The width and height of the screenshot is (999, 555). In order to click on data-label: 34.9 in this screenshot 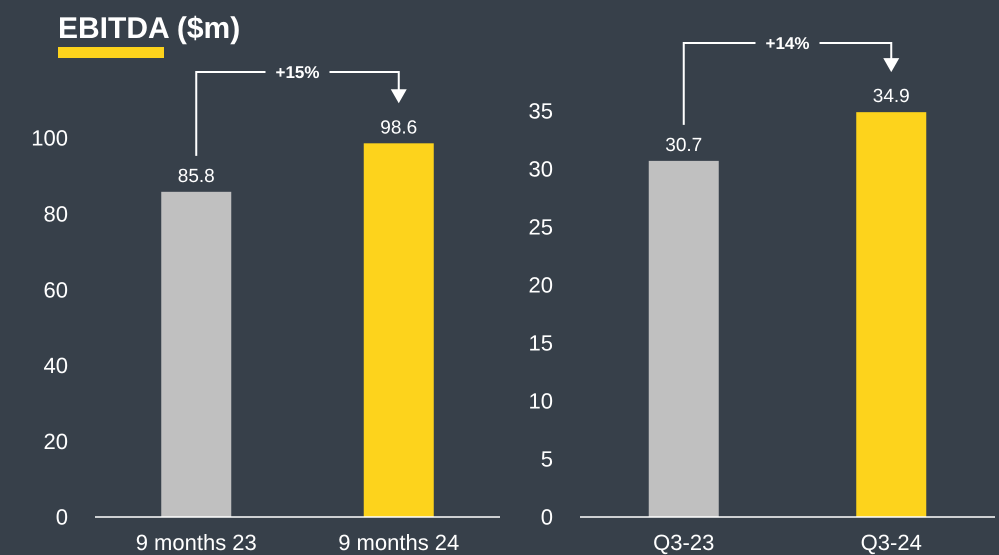, I will do `click(891, 97)`.